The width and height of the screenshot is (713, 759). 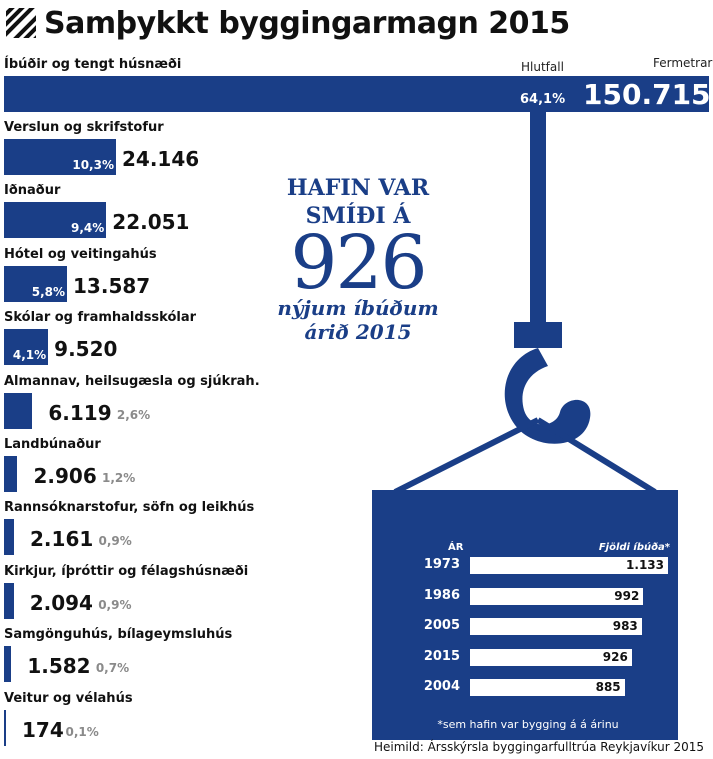 I want to click on share-label: 0,1%, so click(x=82, y=731).